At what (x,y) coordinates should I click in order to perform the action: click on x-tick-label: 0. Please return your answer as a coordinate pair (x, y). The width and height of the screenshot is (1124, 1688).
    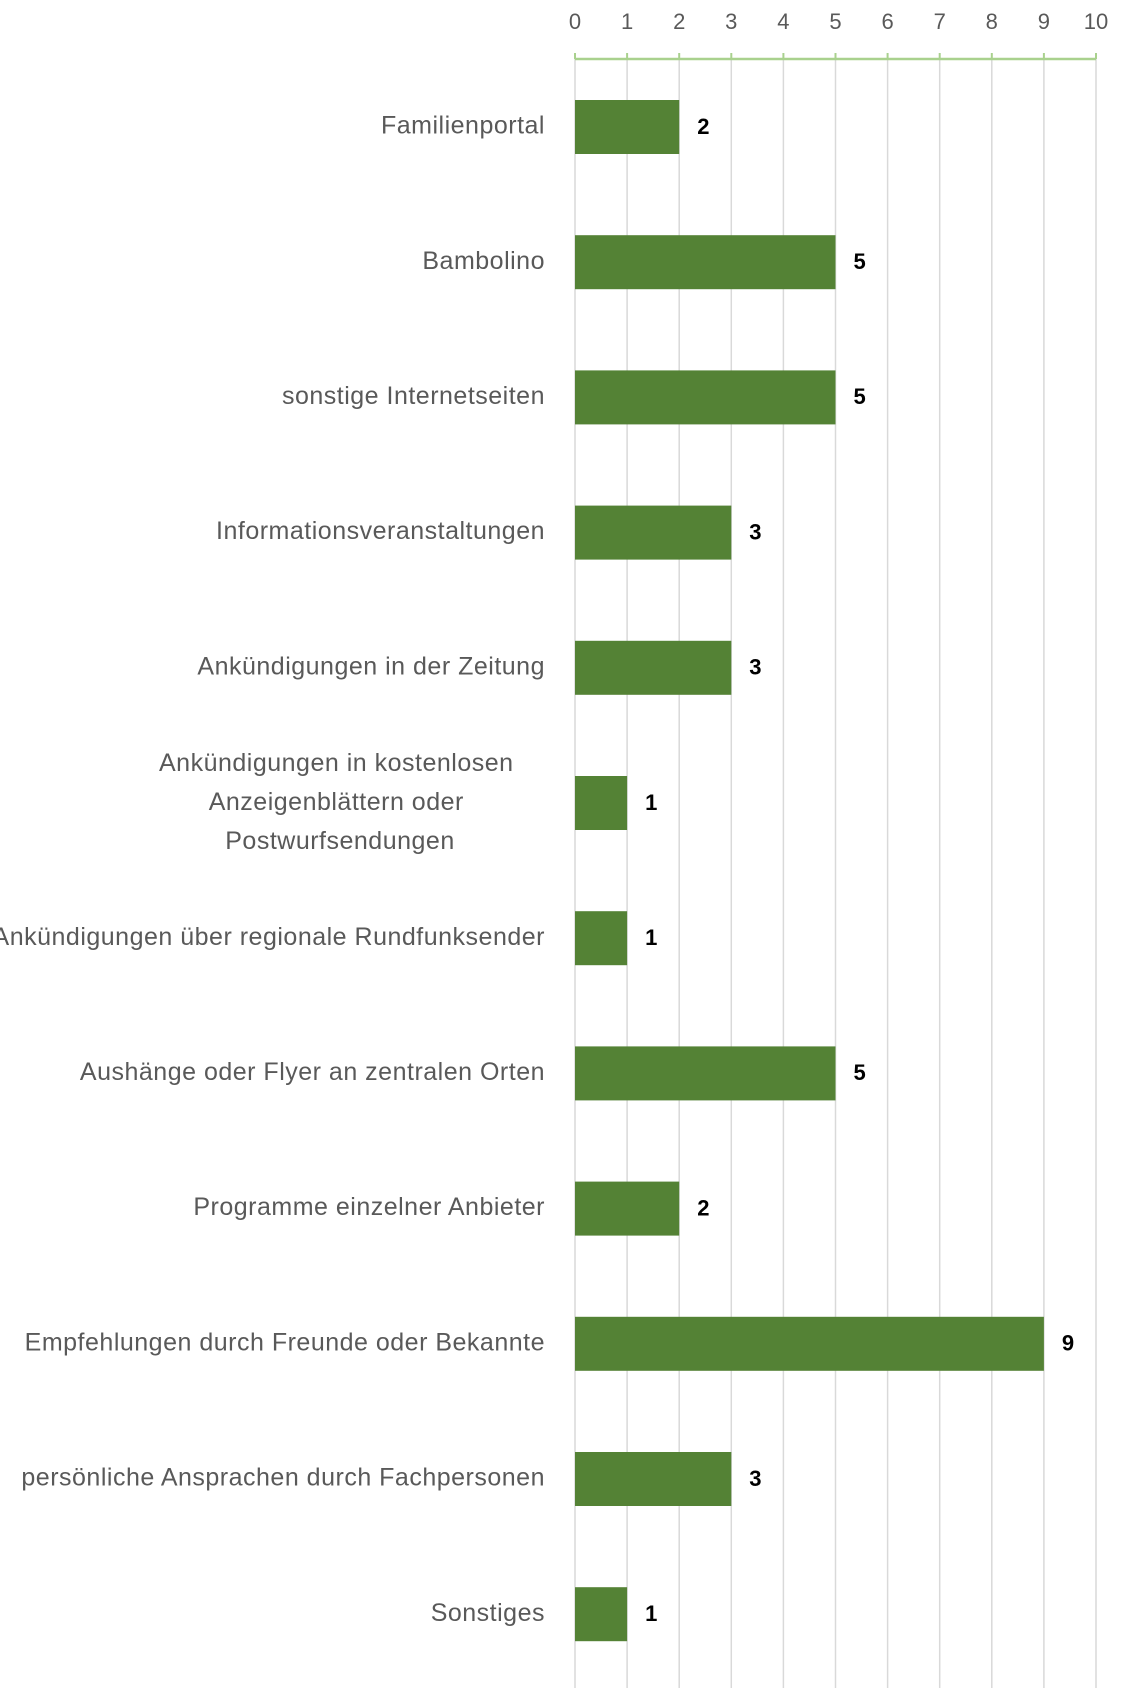
    Looking at the image, I should click on (575, 21).